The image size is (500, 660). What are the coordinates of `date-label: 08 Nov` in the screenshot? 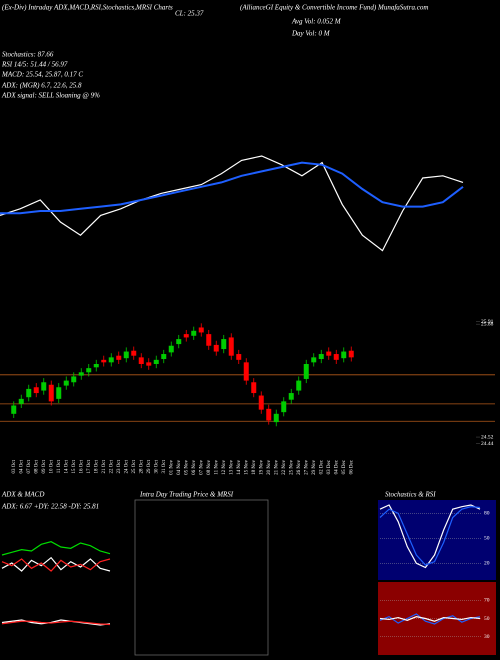 It's located at (209, 467).